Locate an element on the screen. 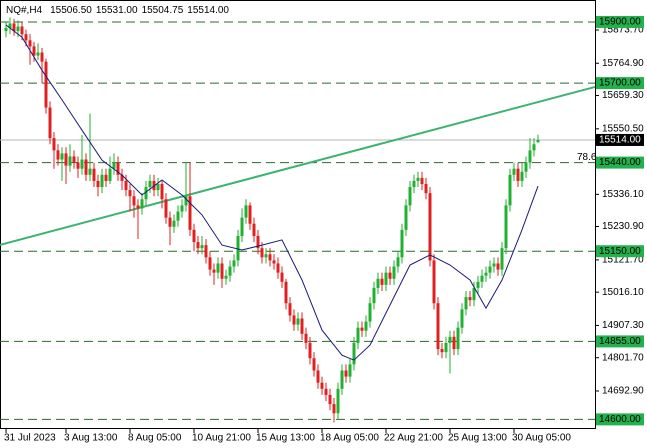 This screenshot has width=647, height=448. x-tick-label: 8 Aug 05:00 is located at coordinates (155, 438).